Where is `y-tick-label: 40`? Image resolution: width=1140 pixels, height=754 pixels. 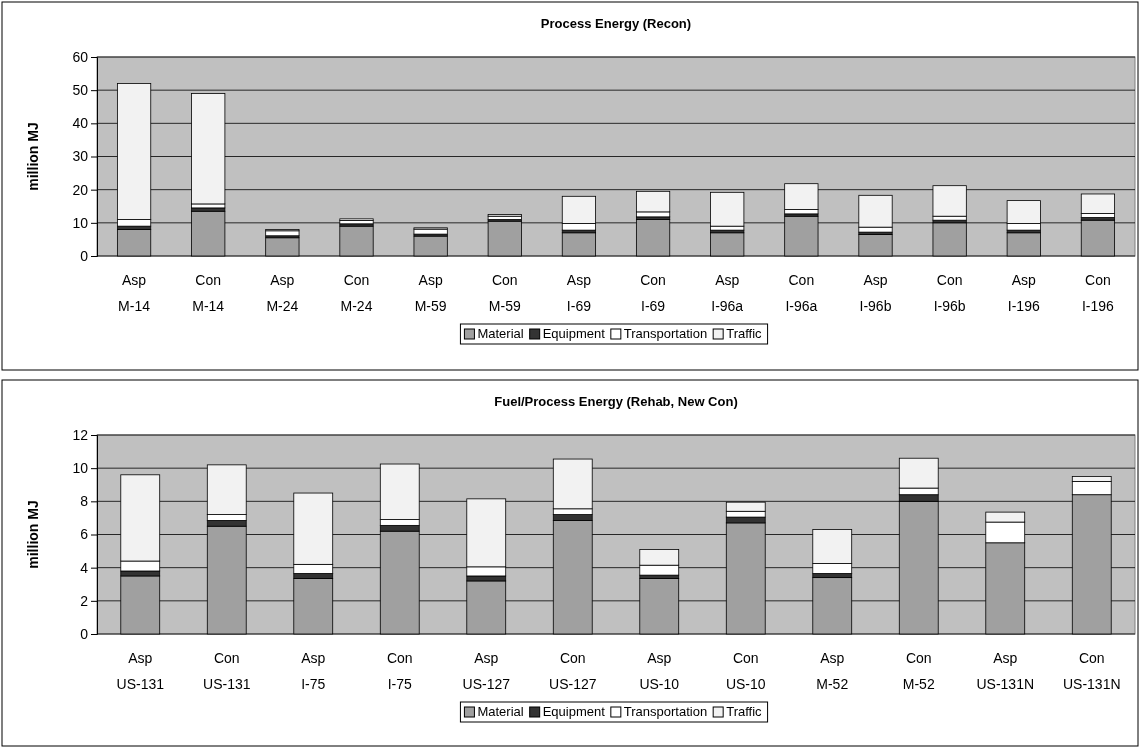
y-tick-label: 40 is located at coordinates (80, 123).